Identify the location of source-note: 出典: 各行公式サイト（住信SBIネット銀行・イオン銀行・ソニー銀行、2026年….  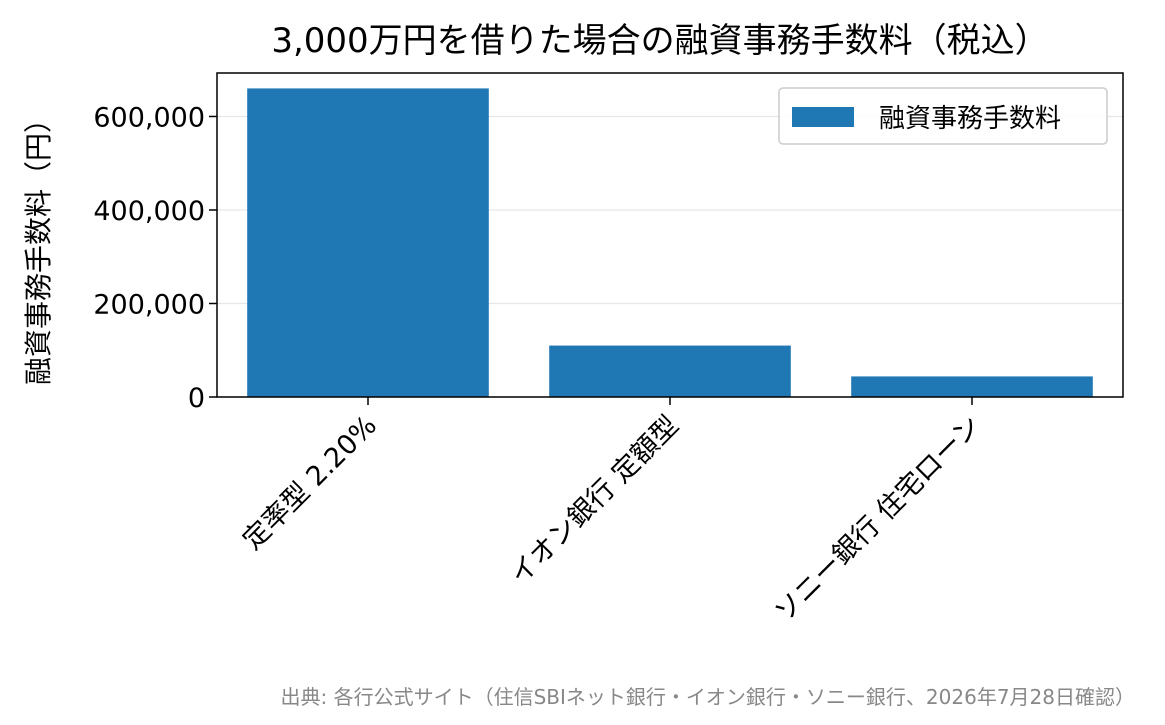
(708, 697).